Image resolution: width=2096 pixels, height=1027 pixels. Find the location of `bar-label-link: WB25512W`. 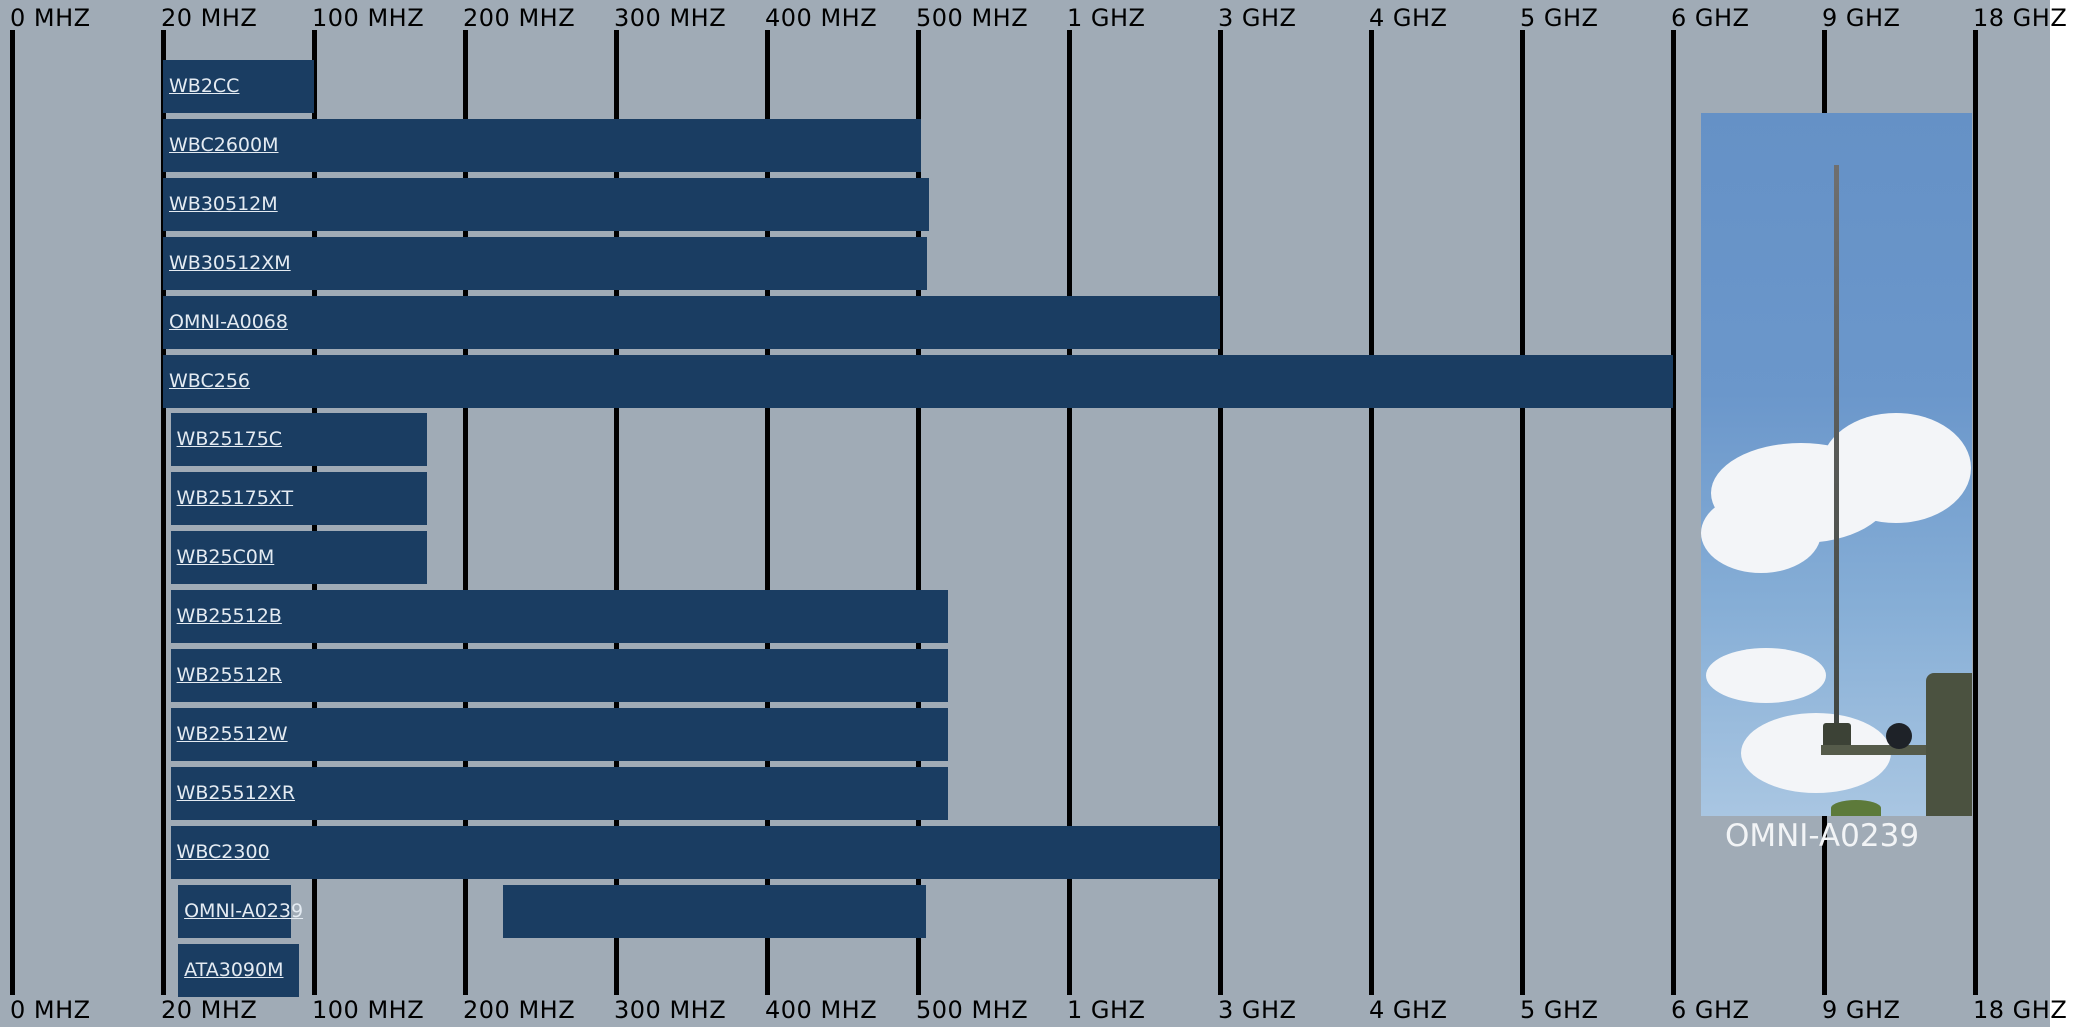

bar-label-link: WB25512W is located at coordinates (232, 733).